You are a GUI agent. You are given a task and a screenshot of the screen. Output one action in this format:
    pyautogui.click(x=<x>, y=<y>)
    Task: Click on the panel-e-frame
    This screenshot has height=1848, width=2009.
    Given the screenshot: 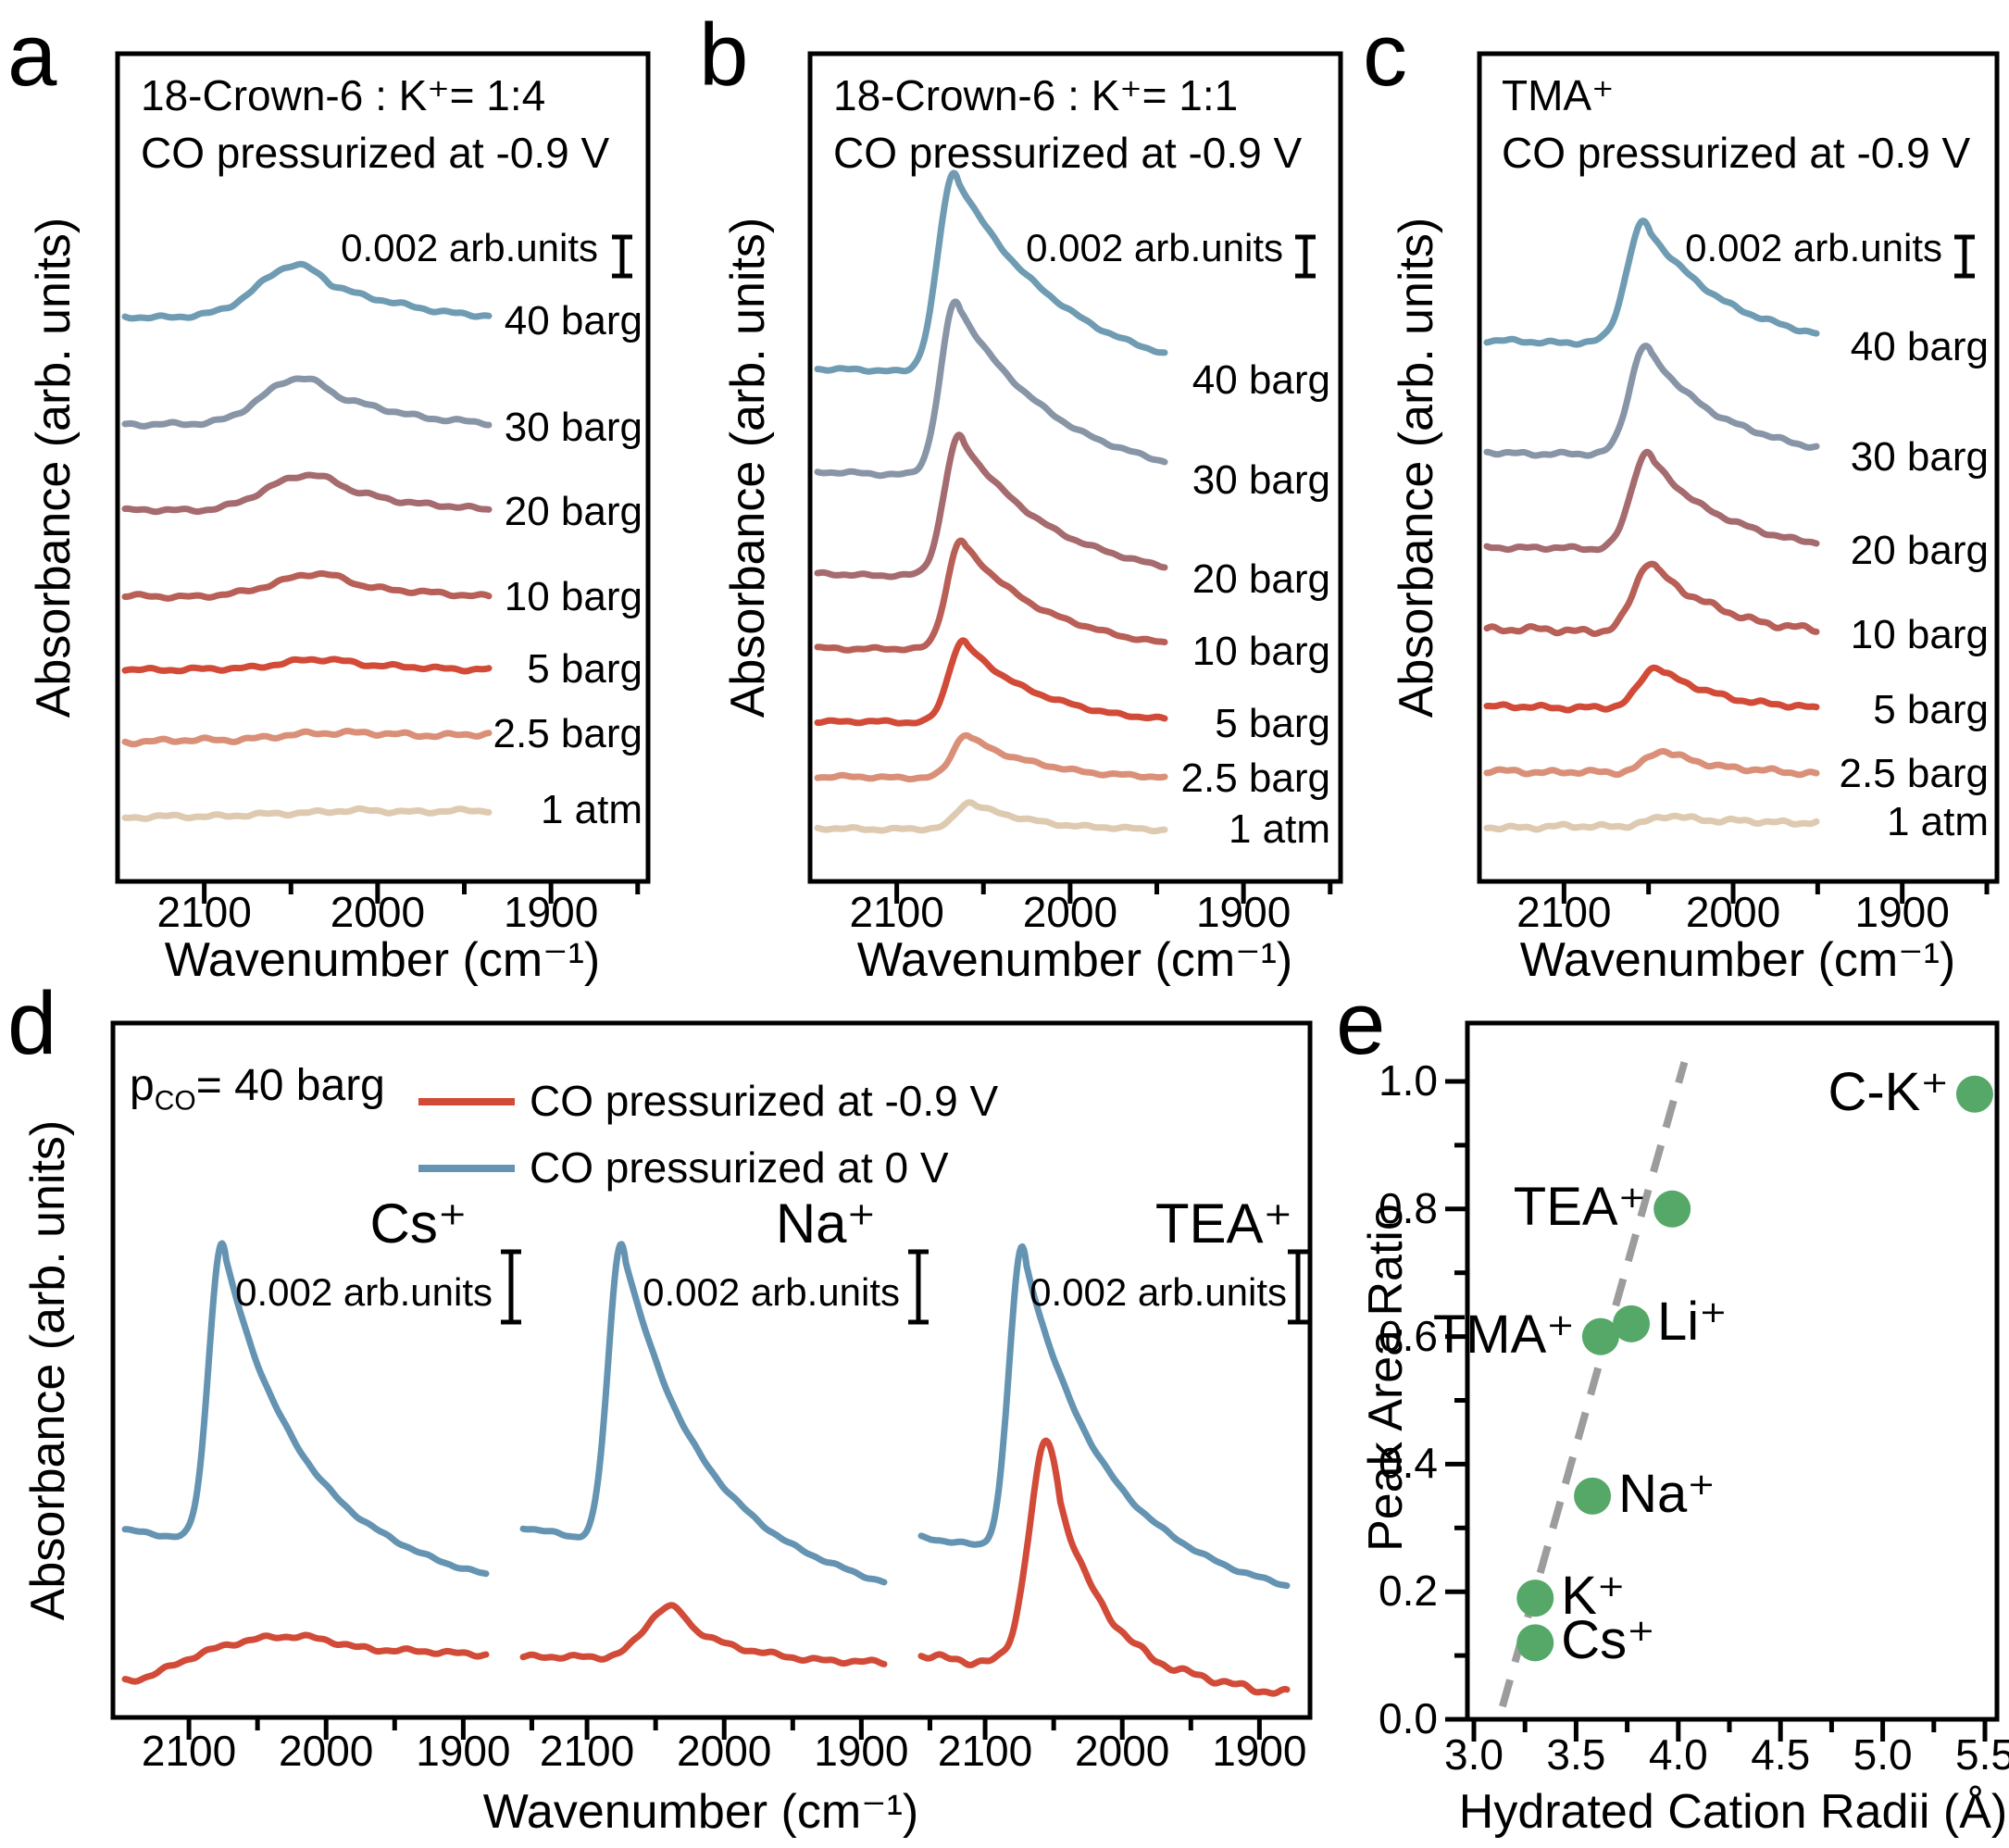 What is the action you would take?
    pyautogui.click(x=1732, y=1371)
    